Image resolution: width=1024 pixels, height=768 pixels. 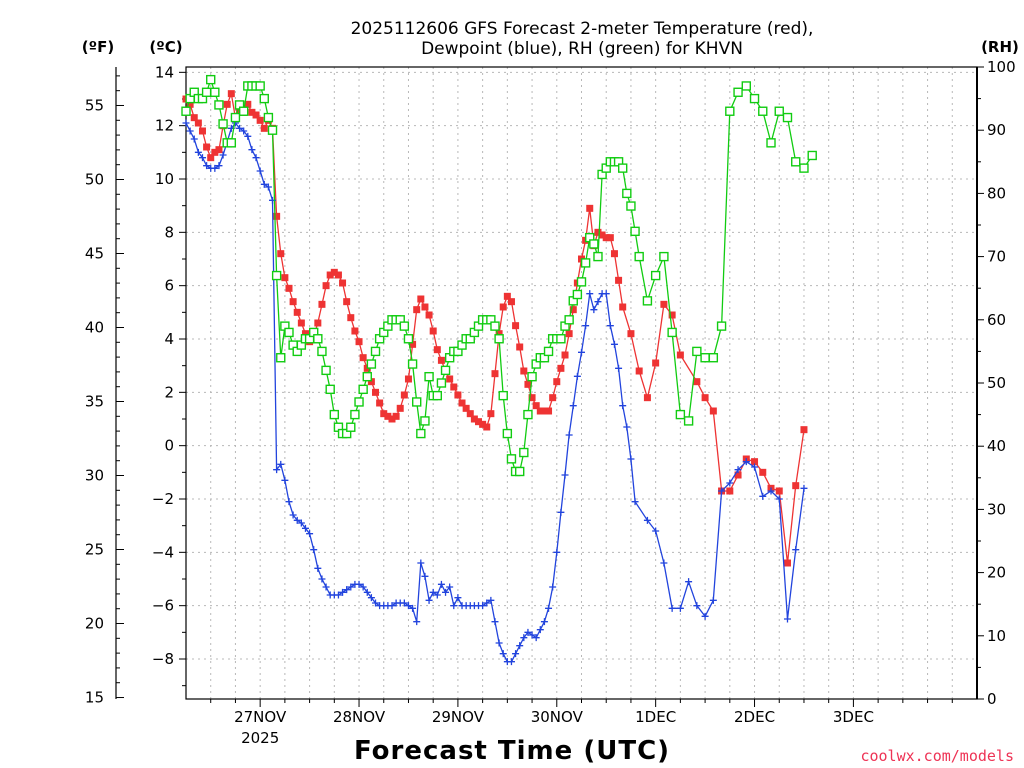 I want to click on celsius-tick-label: −4, so click(x=163, y=552).